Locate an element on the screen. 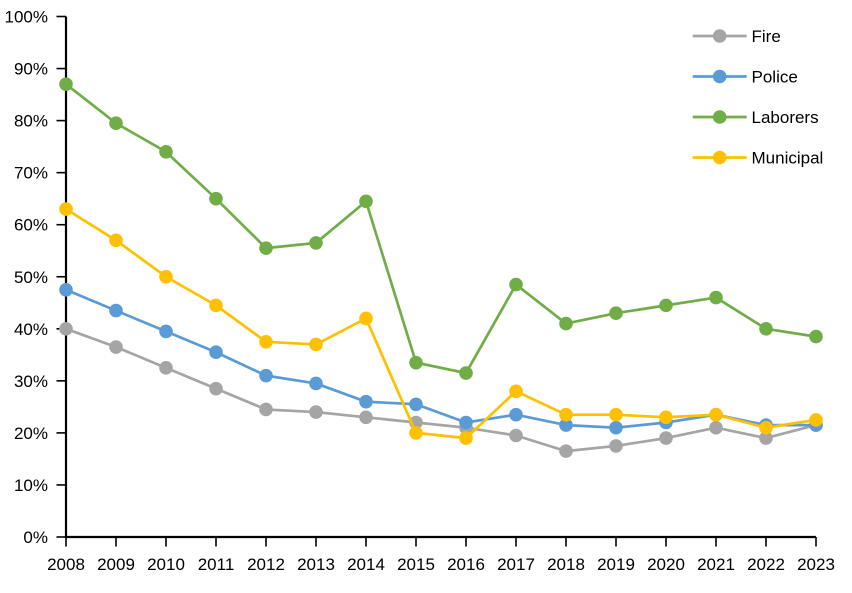  x-axis-tick-label: 2013 is located at coordinates (316, 564).